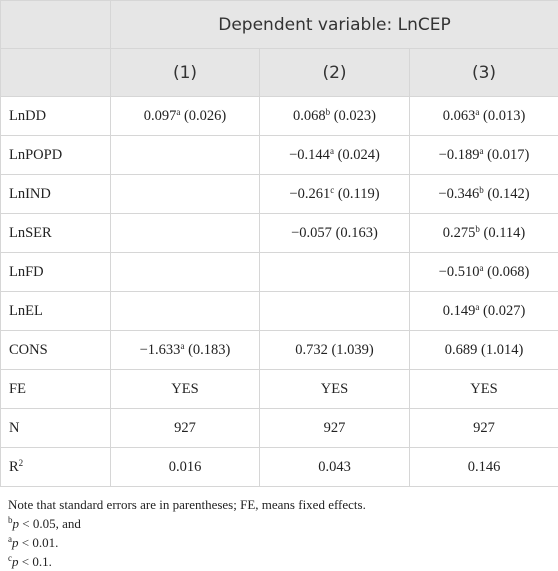  Describe the element at coordinates (504, 116) in the screenshot. I see `standard-error: (0.013)` at that location.